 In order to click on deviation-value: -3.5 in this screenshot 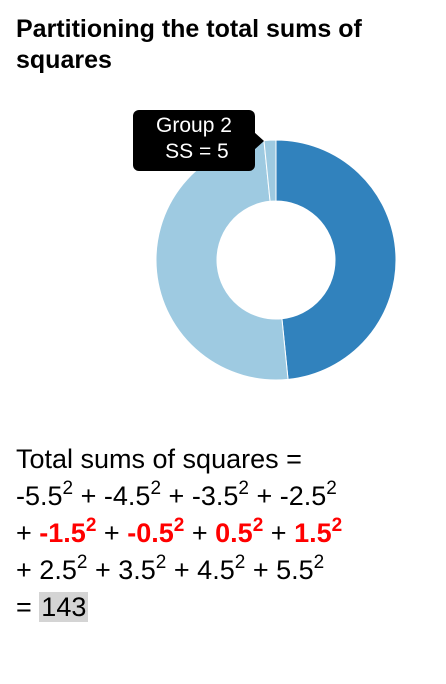, I will do `click(215, 496)`.